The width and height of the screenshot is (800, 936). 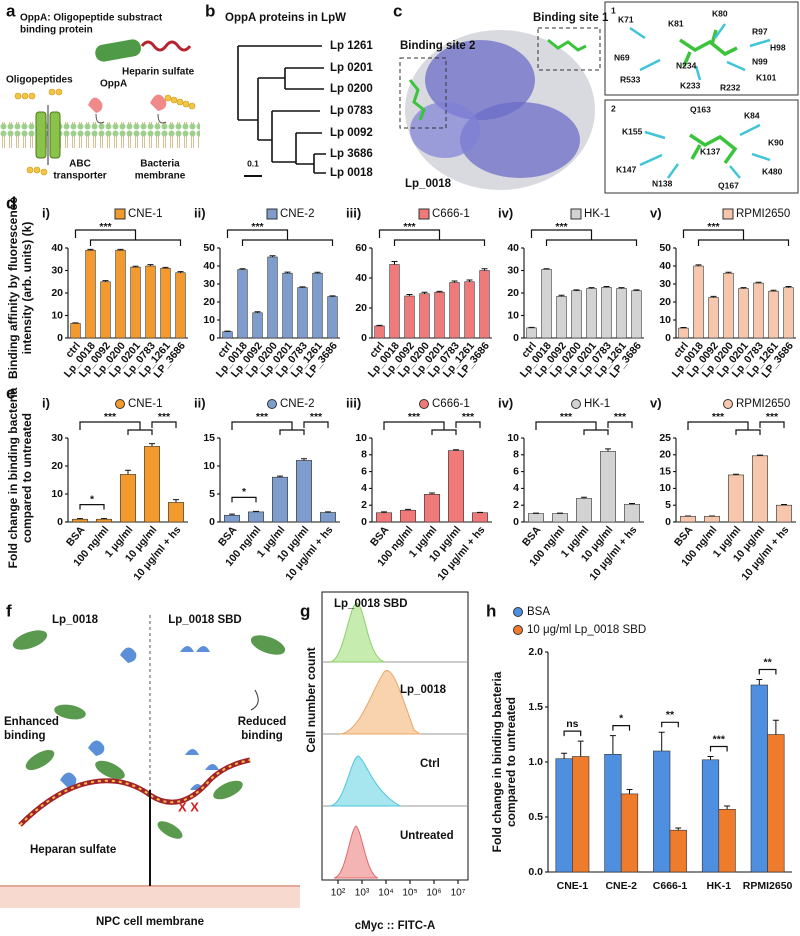 I want to click on anchor-left, so click(x=100, y=118).